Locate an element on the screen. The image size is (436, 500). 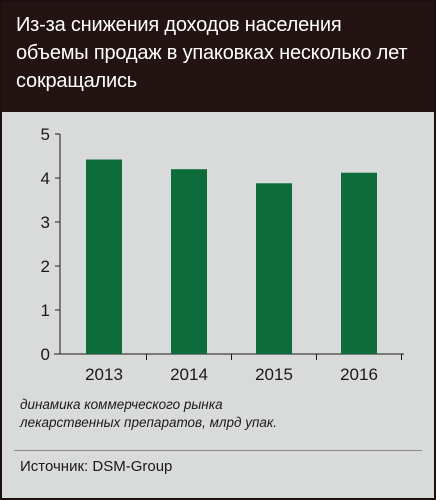
y-ticks: 0 1 2 3 4 5 is located at coordinates (50, 244).